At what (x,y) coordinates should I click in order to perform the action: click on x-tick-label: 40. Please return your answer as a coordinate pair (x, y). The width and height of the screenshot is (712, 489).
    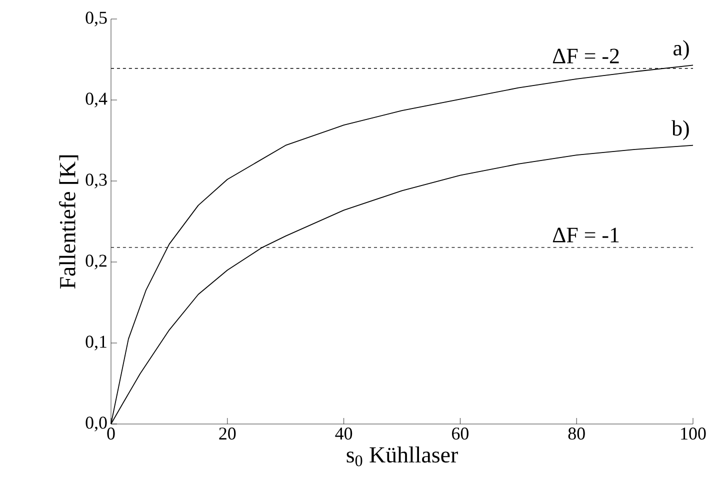
    Looking at the image, I should click on (343, 434).